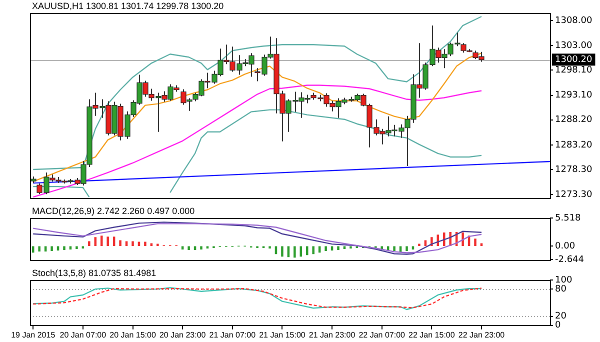 Image resolution: width=600 pixels, height=342 pixels. What do you see at coordinates (563, 280) in the screenshot?
I see `y-tick-label: 100` at bounding box center [563, 280].